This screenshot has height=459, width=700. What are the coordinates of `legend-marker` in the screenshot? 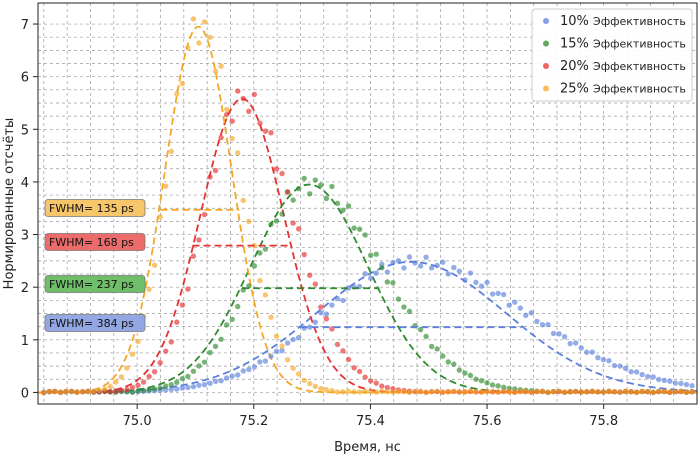 It's located at (546, 66).